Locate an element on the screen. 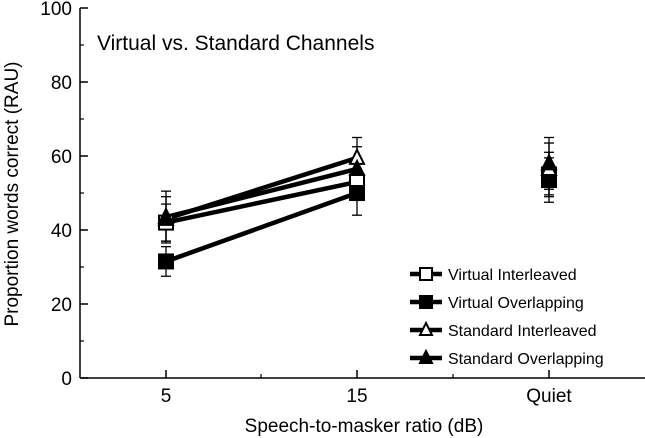 The image size is (645, 438). y-axis: 0 20 40 60 80 100 is located at coordinates (64, 195).